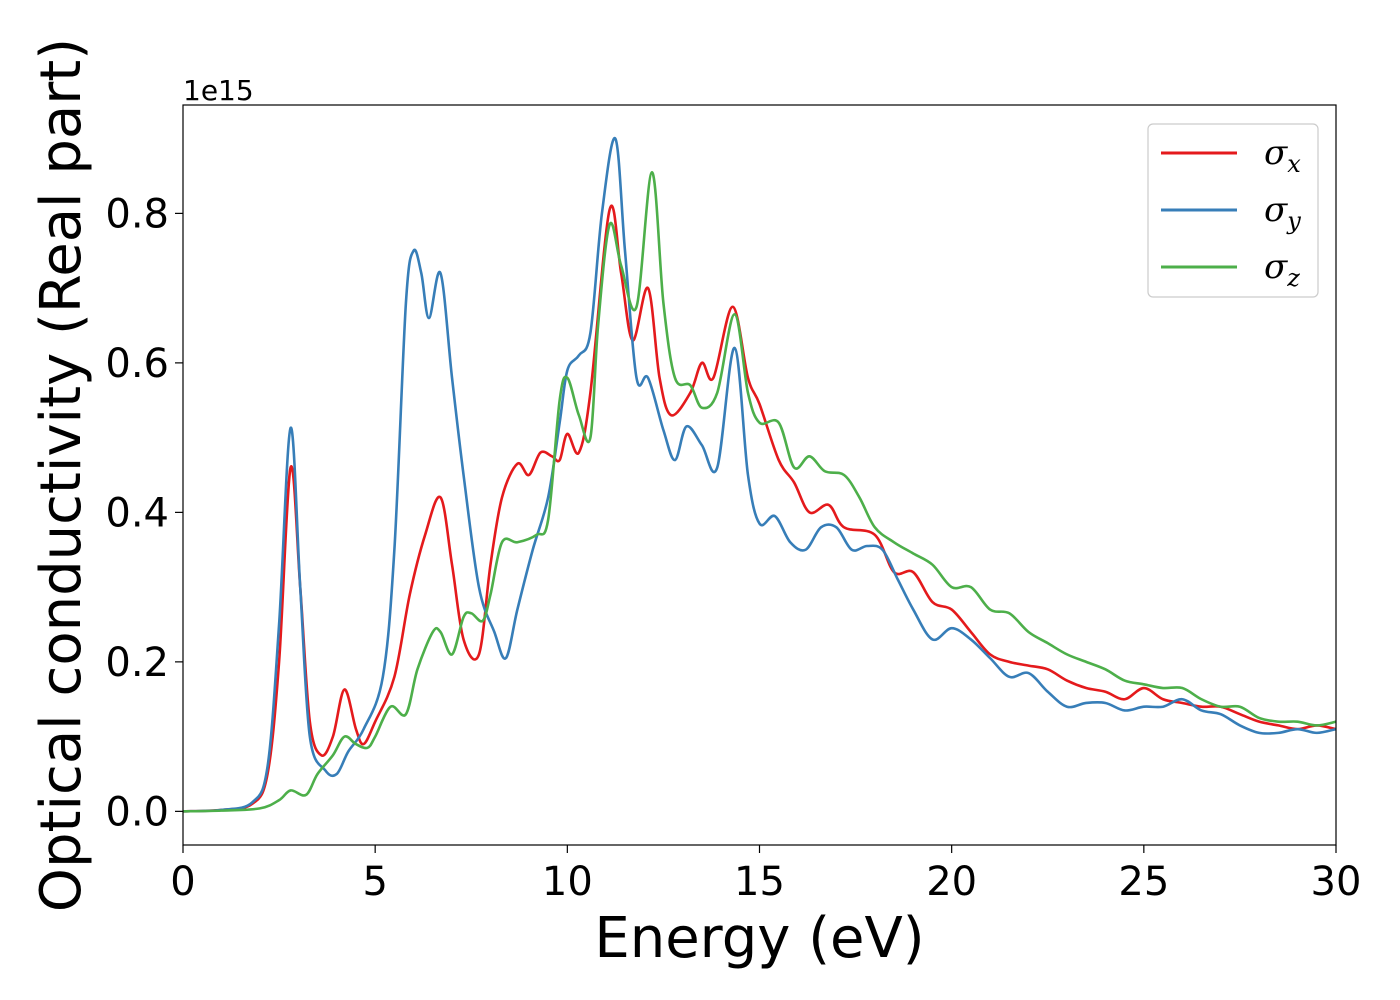 The width and height of the screenshot is (1400, 1000). What do you see at coordinates (759, 938) in the screenshot?
I see `x-axis-label: Energy (eV)` at bounding box center [759, 938].